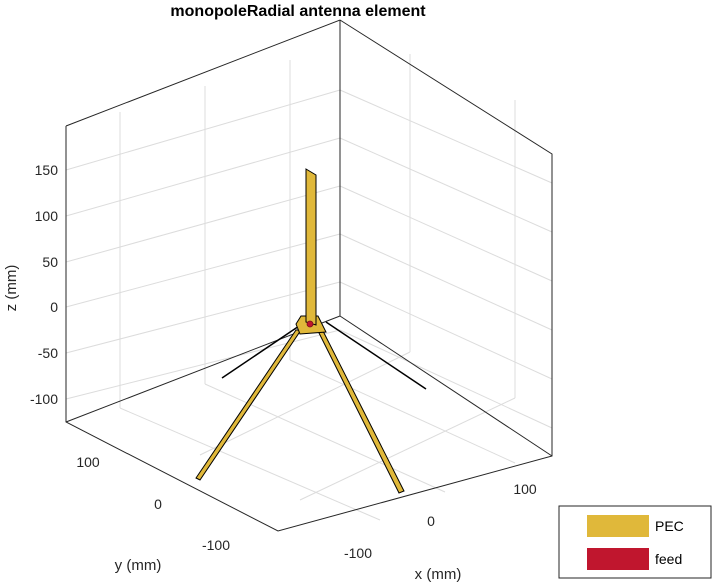 The width and height of the screenshot is (718, 584). I want to click on feed-point, so click(310, 324).